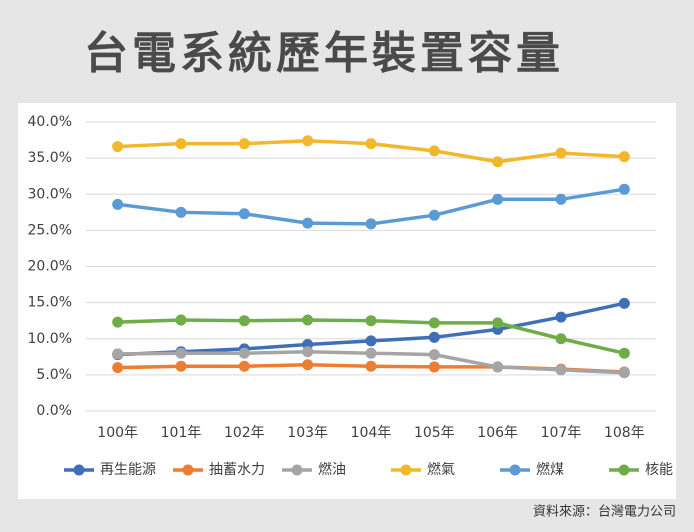 Image resolution: width=694 pixels, height=532 pixels. Describe the element at coordinates (128, 470) in the screenshot. I see `legend-label: 再生能源` at that location.